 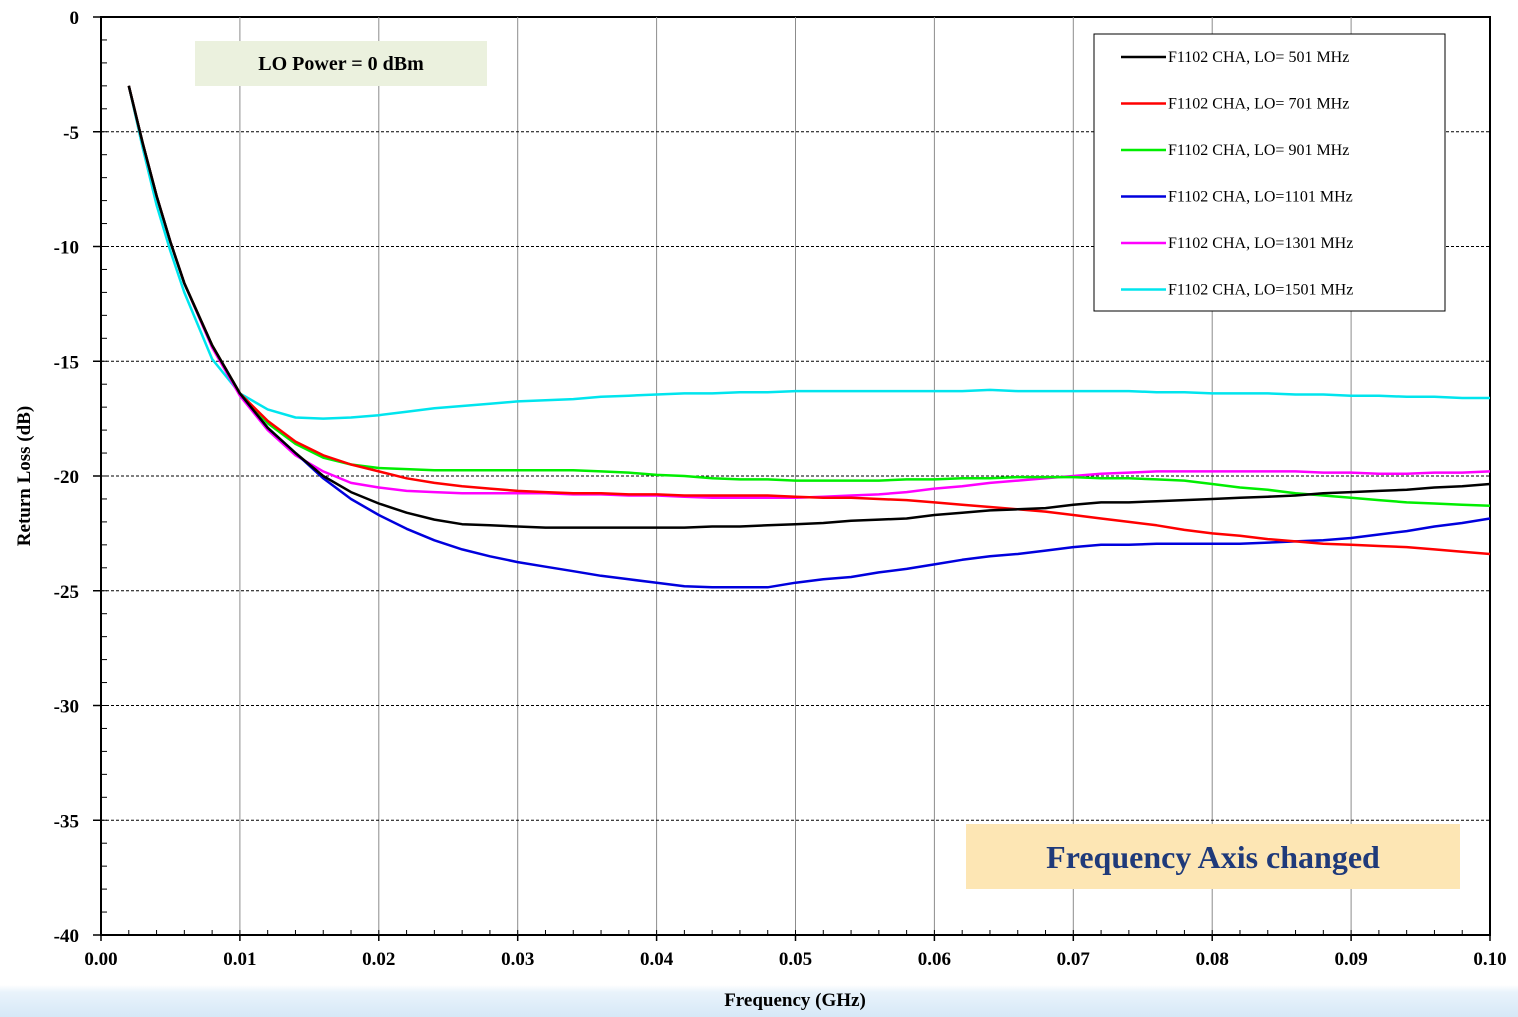 I want to click on x-tick-label: 0.08, so click(x=1212, y=959).